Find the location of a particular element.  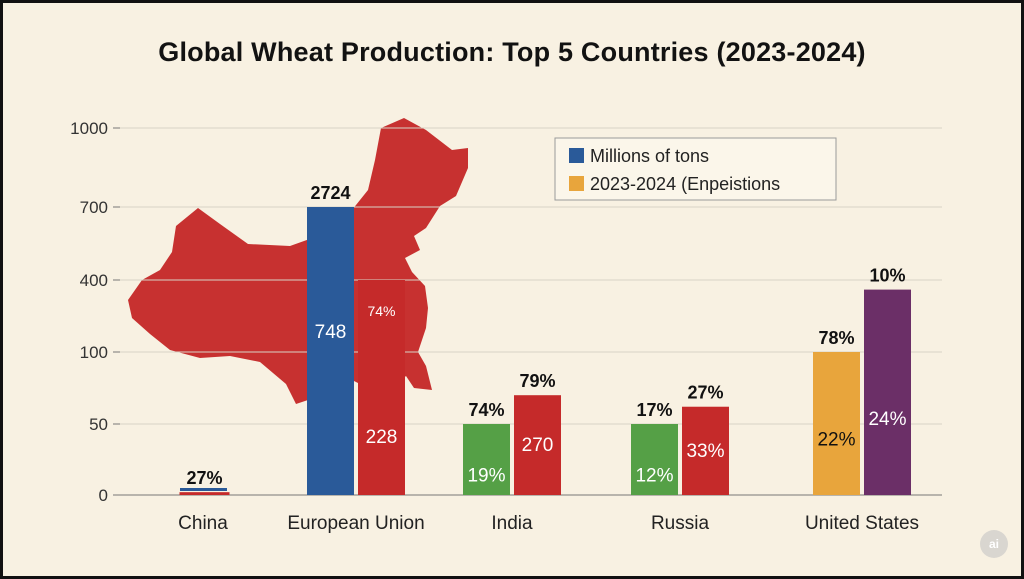

x-category-label: China is located at coordinates (203, 523).